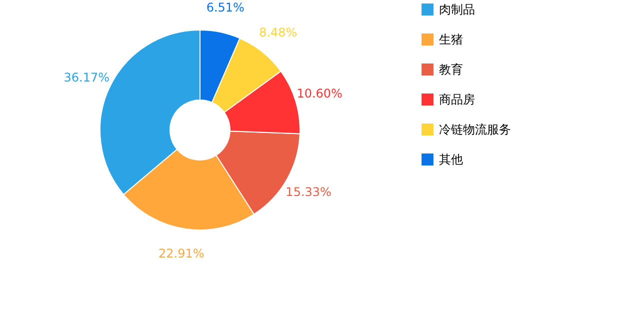 This screenshot has width=630, height=330. Describe the element at coordinates (278, 32) in the screenshot. I see `data-label: 8.48%` at that location.